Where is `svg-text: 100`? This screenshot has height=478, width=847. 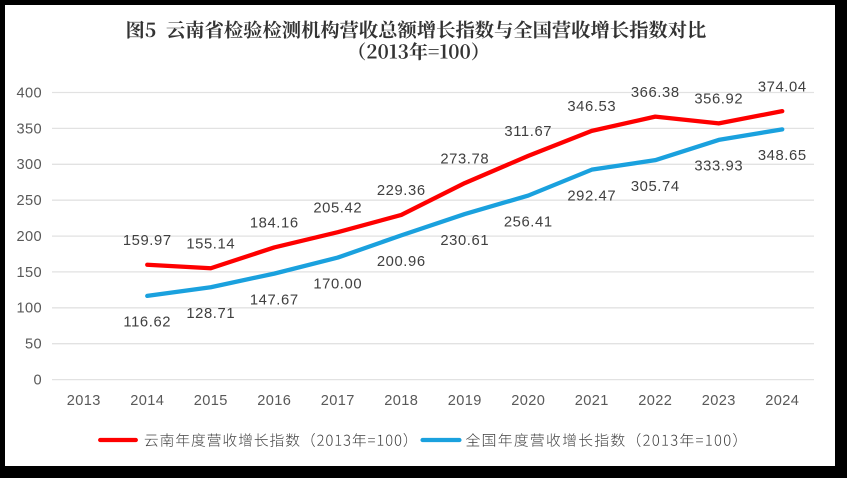
svg-text: 100 is located at coordinates (29, 309).